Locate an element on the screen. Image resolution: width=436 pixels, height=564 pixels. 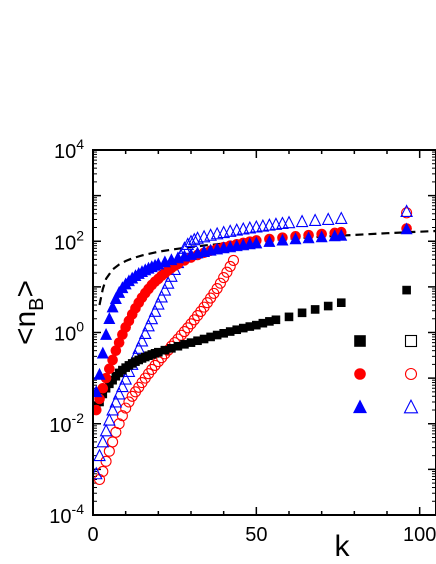
x-tick-label: 100 is located at coordinates (419, 535).